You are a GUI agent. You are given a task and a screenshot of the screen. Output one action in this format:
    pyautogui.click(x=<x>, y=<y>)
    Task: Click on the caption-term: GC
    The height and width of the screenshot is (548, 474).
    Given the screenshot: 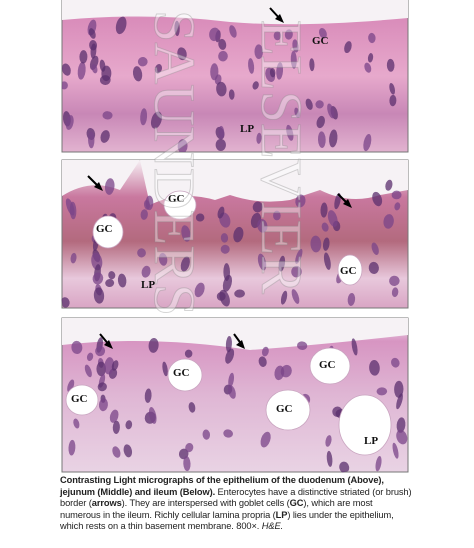 What is the action you would take?
    pyautogui.click(x=296, y=503)
    